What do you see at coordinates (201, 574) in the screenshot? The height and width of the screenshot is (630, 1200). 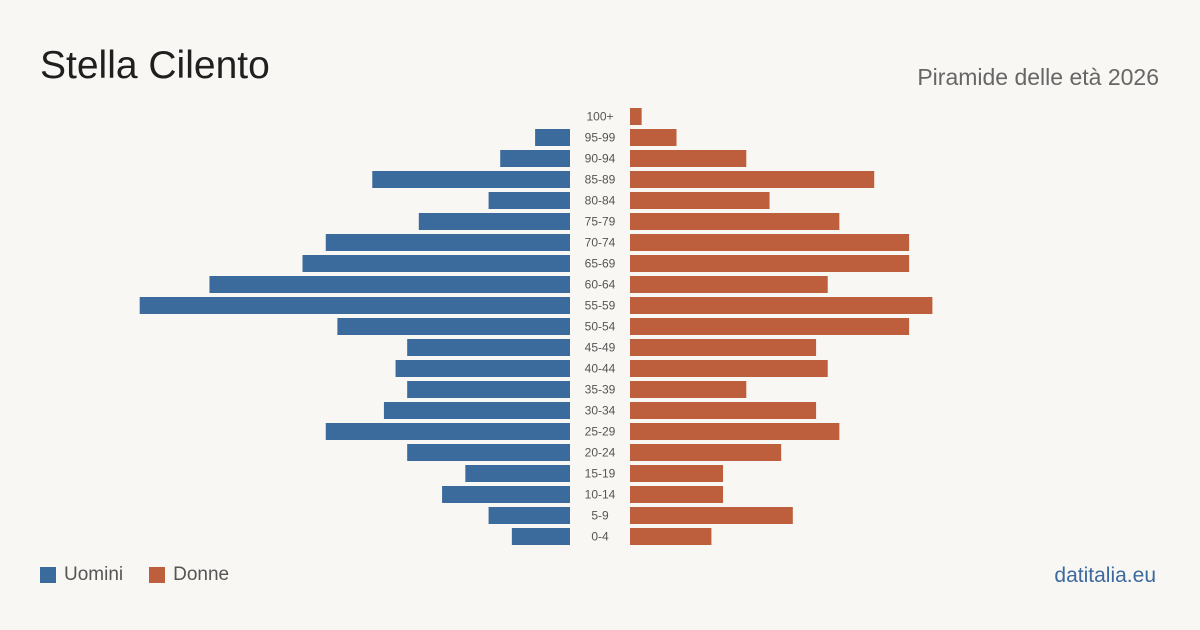 I see `legend-label-women: Donne` at bounding box center [201, 574].